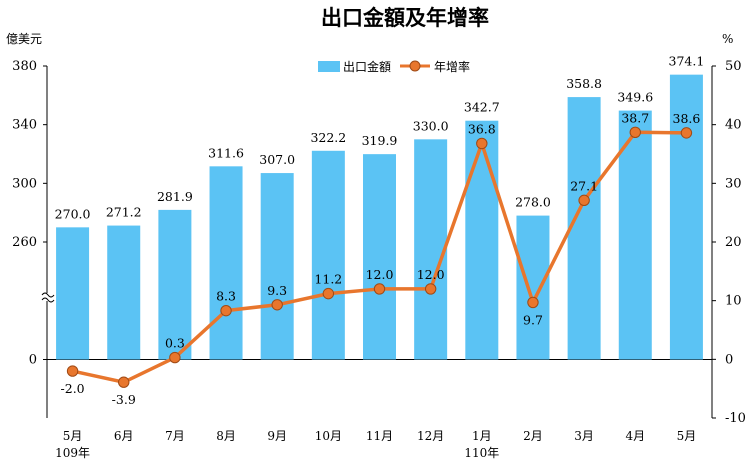  Describe the element at coordinates (687, 61) in the screenshot. I see `bar-value-label: 374.1` at that location.